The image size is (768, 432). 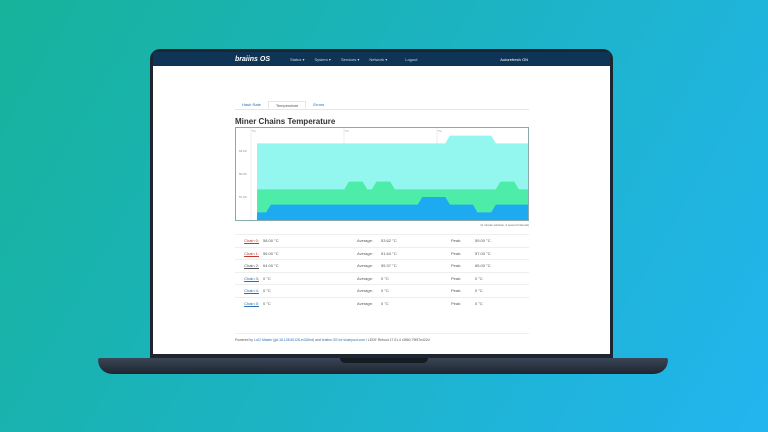 What do you see at coordinates (271, 266) in the screenshot?
I see `chain-value: 64.00 °C` at bounding box center [271, 266].